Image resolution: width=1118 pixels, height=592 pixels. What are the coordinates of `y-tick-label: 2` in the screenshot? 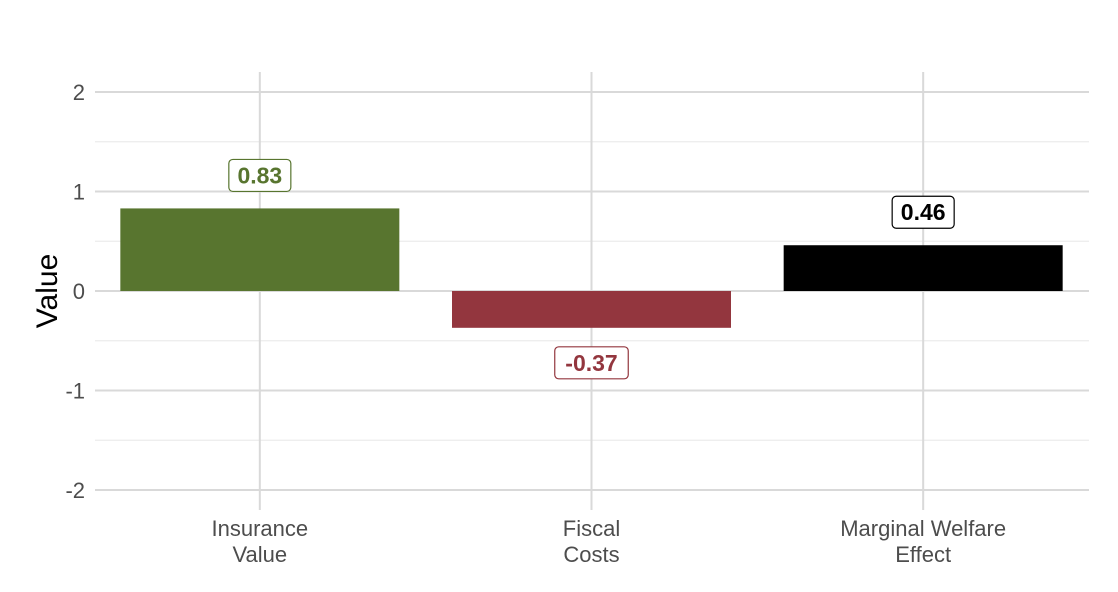 It's located at (79, 92).